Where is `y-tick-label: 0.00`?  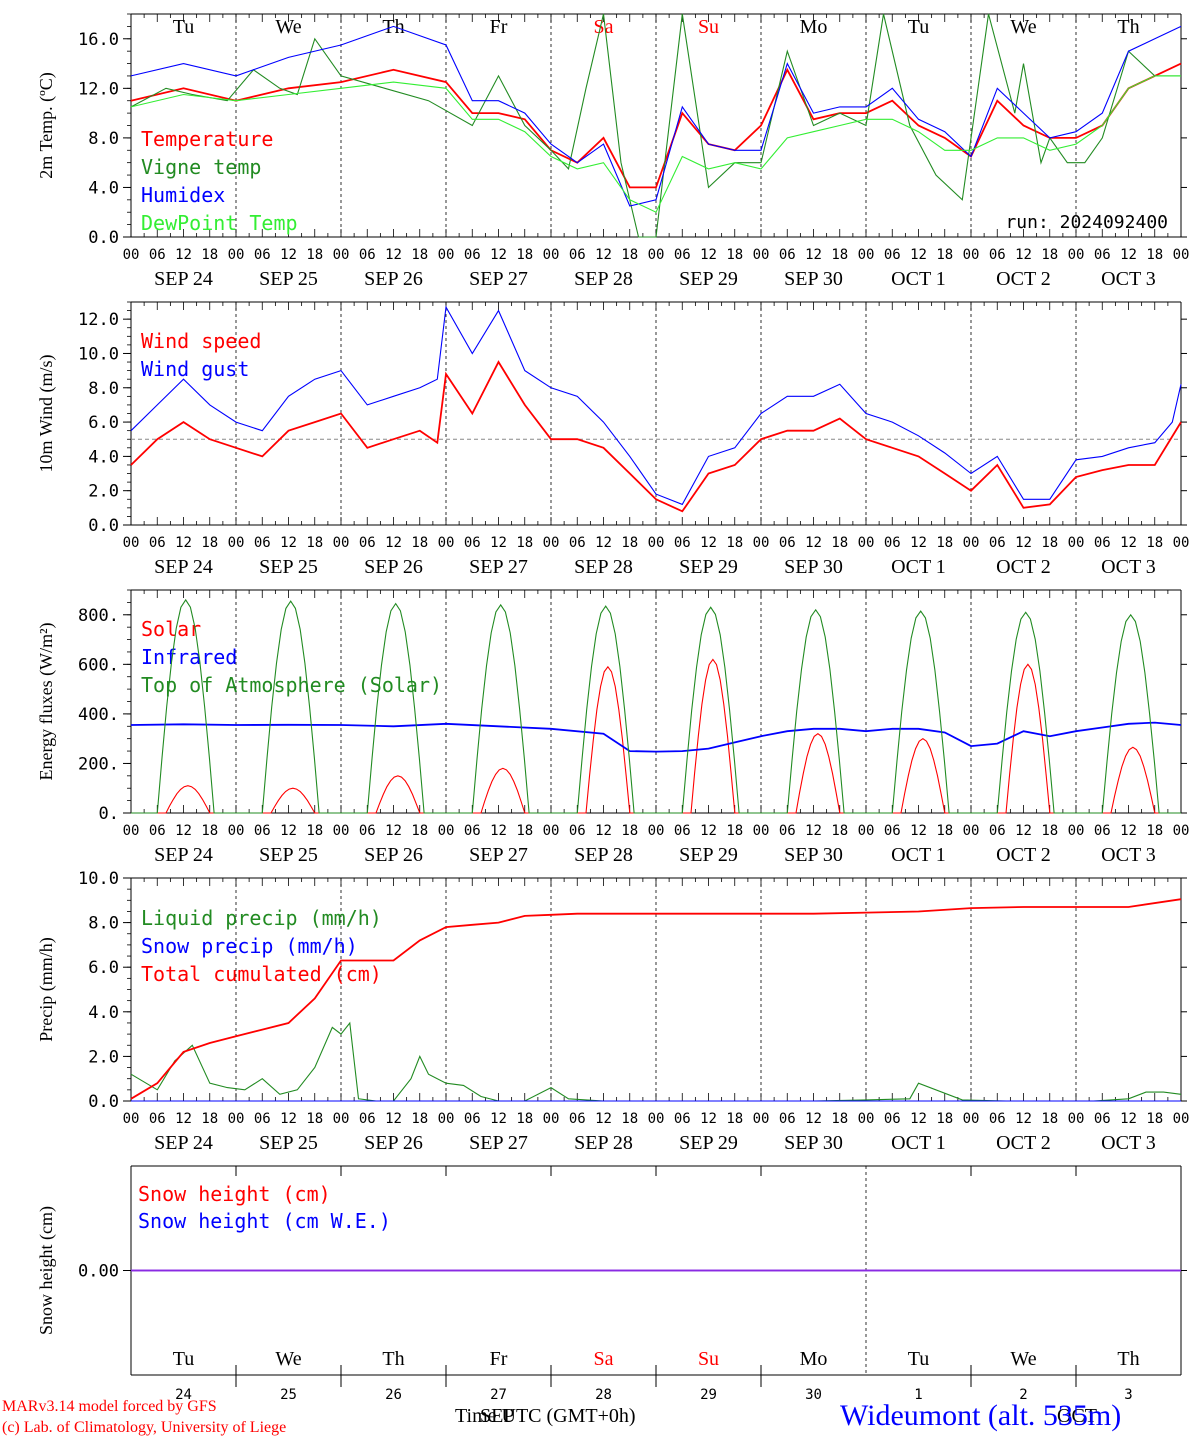
y-tick-label: 0.00 is located at coordinates (98, 1272).